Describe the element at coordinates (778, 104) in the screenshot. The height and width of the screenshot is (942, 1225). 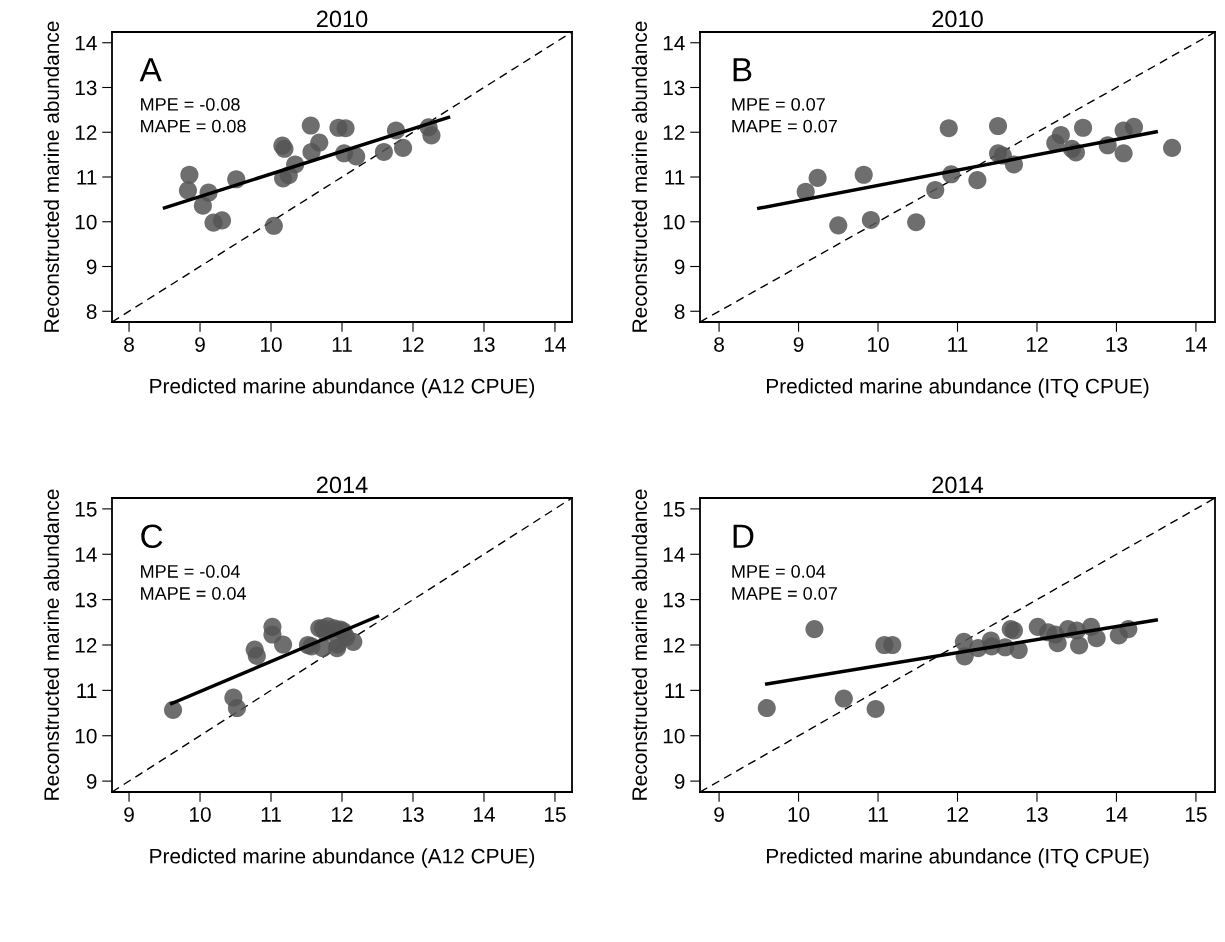
I see `annotation: MPE = 0.07` at that location.